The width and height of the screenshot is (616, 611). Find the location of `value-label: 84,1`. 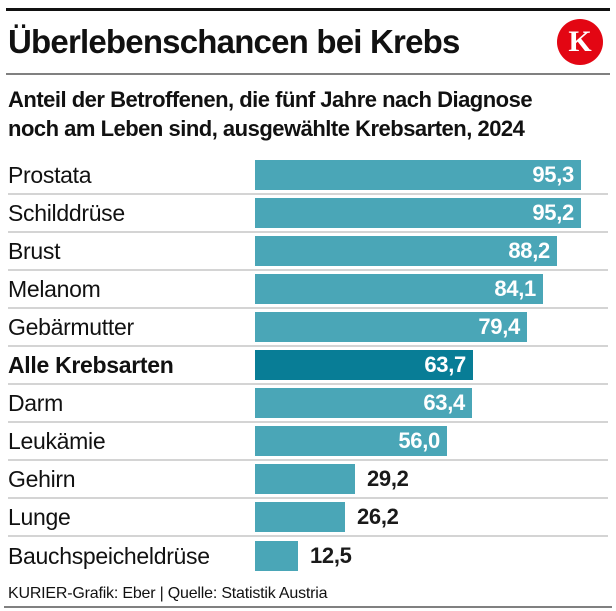

value-label: 84,1 is located at coordinates (515, 288).